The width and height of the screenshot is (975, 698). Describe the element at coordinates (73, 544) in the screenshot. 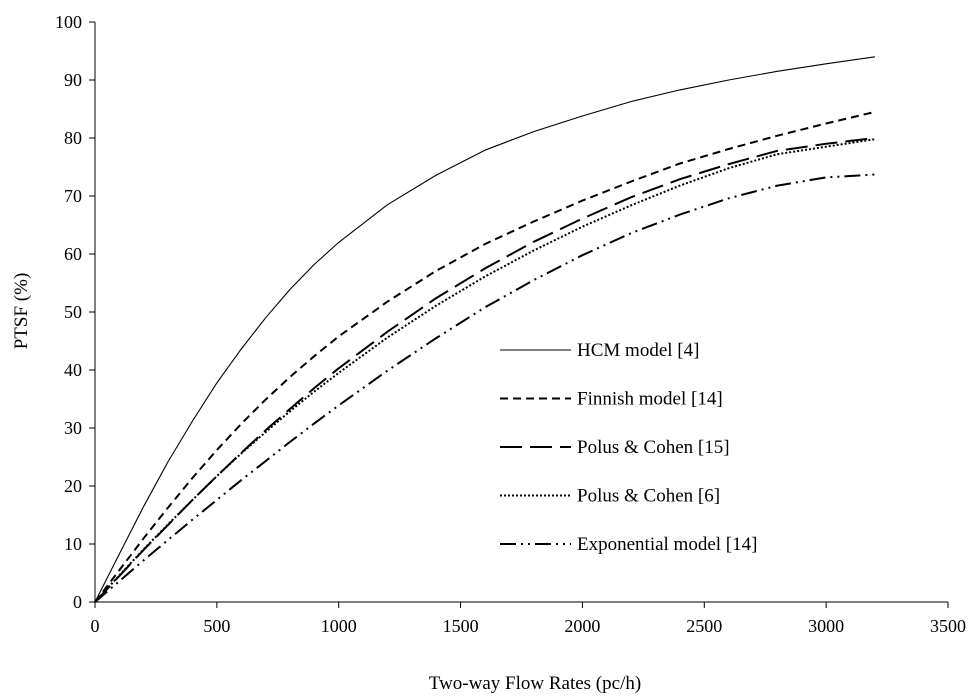

I see `y-tick-label: 10` at that location.